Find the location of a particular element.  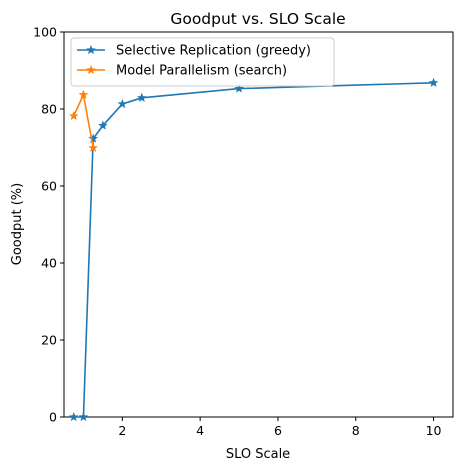

y-tick-label: 80 is located at coordinates (49, 109).